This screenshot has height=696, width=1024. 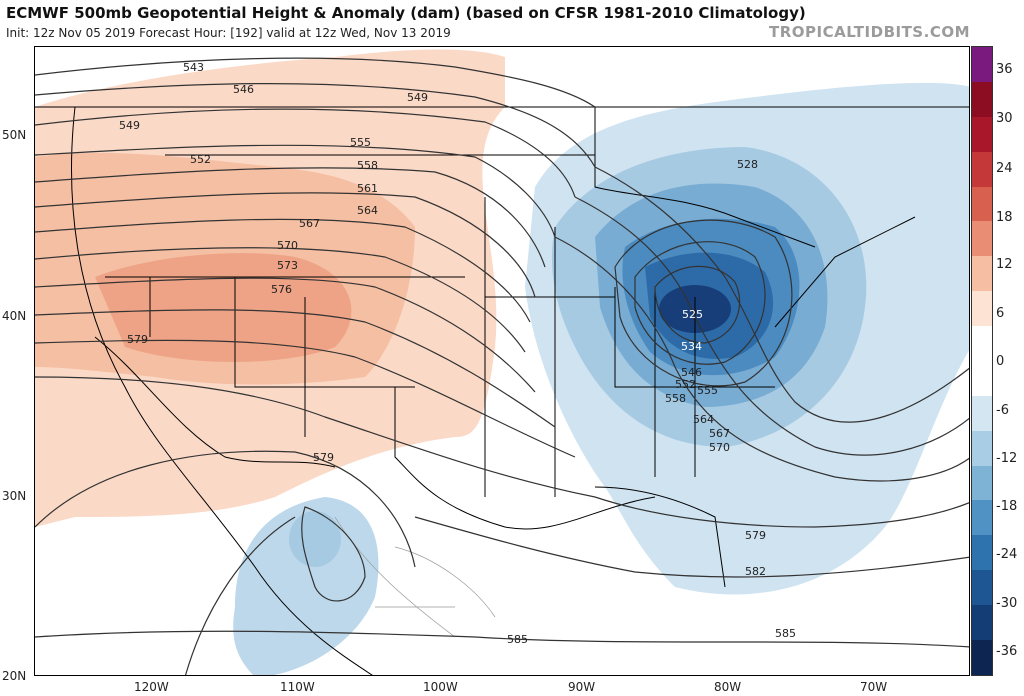 What do you see at coordinates (281, 289) in the screenshot?
I see `contour-label: 576` at bounding box center [281, 289].